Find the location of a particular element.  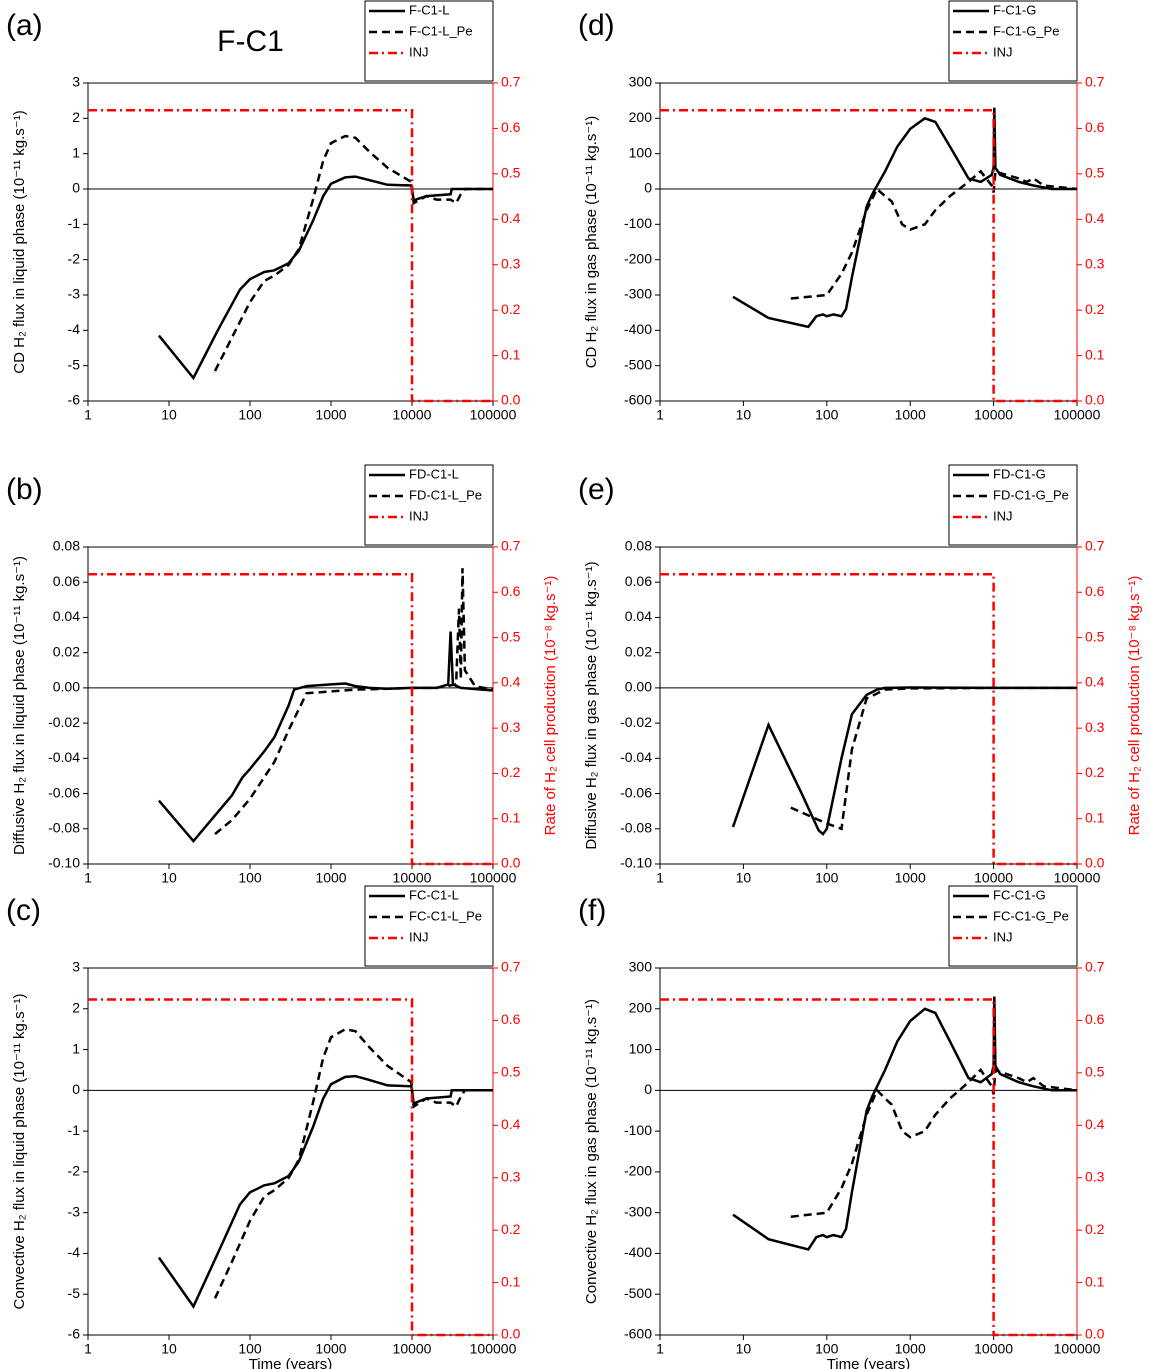

legend-label: INJ is located at coordinates (1003, 515).